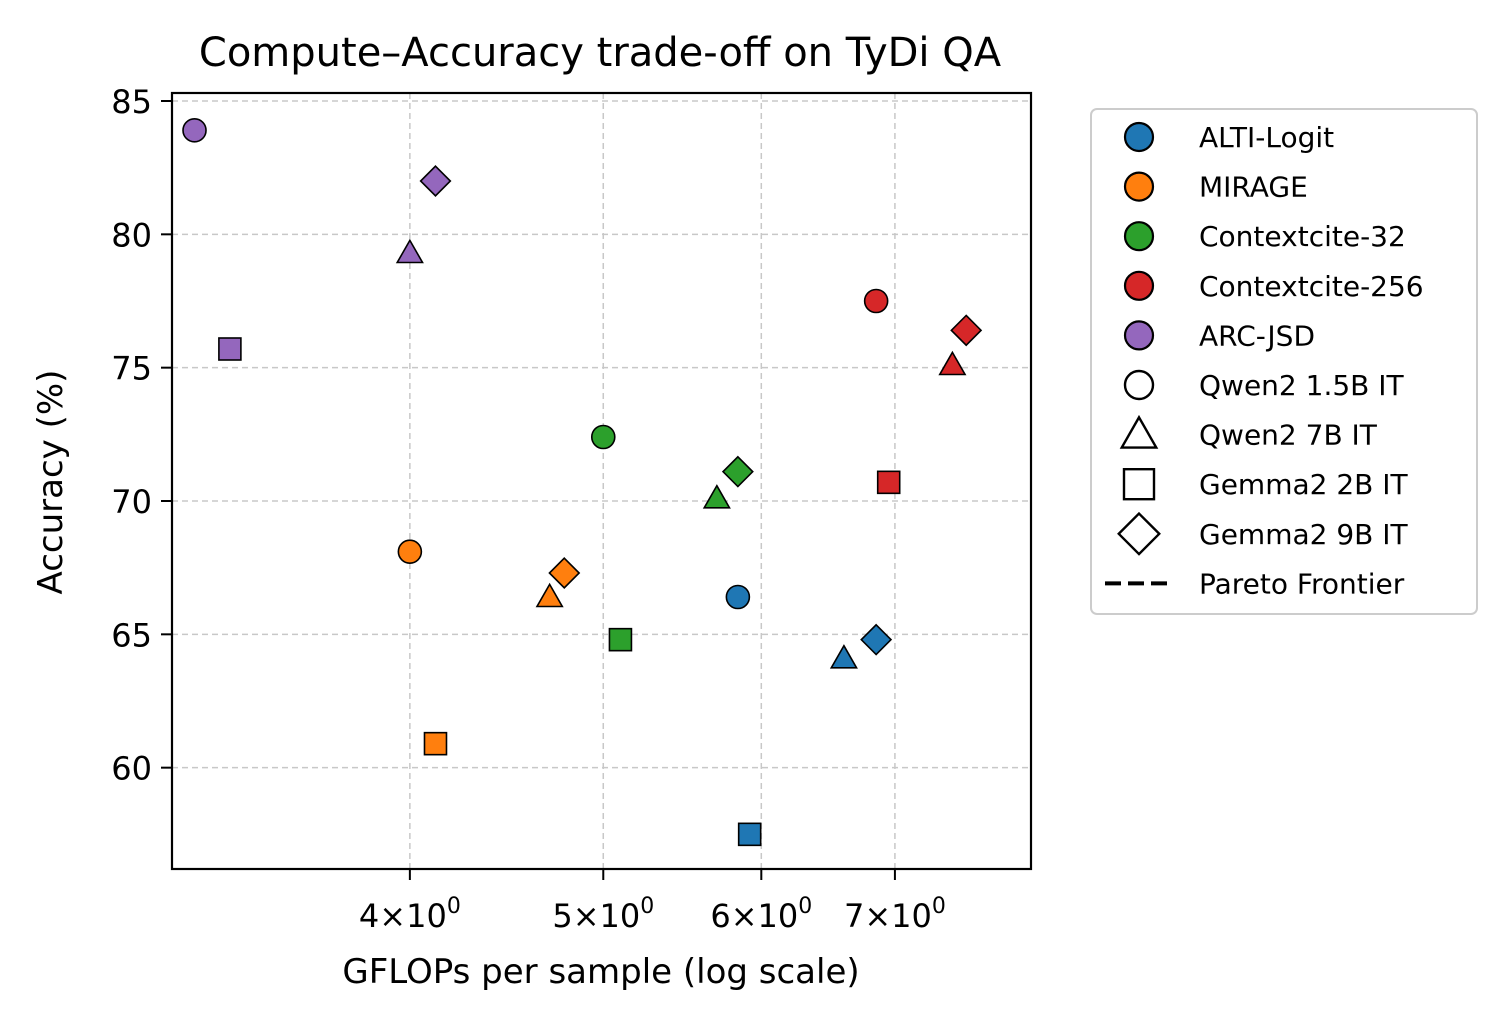 This screenshot has height=1023, width=1508. I want to click on x-tick-mantissa: 4, so click(369, 916).